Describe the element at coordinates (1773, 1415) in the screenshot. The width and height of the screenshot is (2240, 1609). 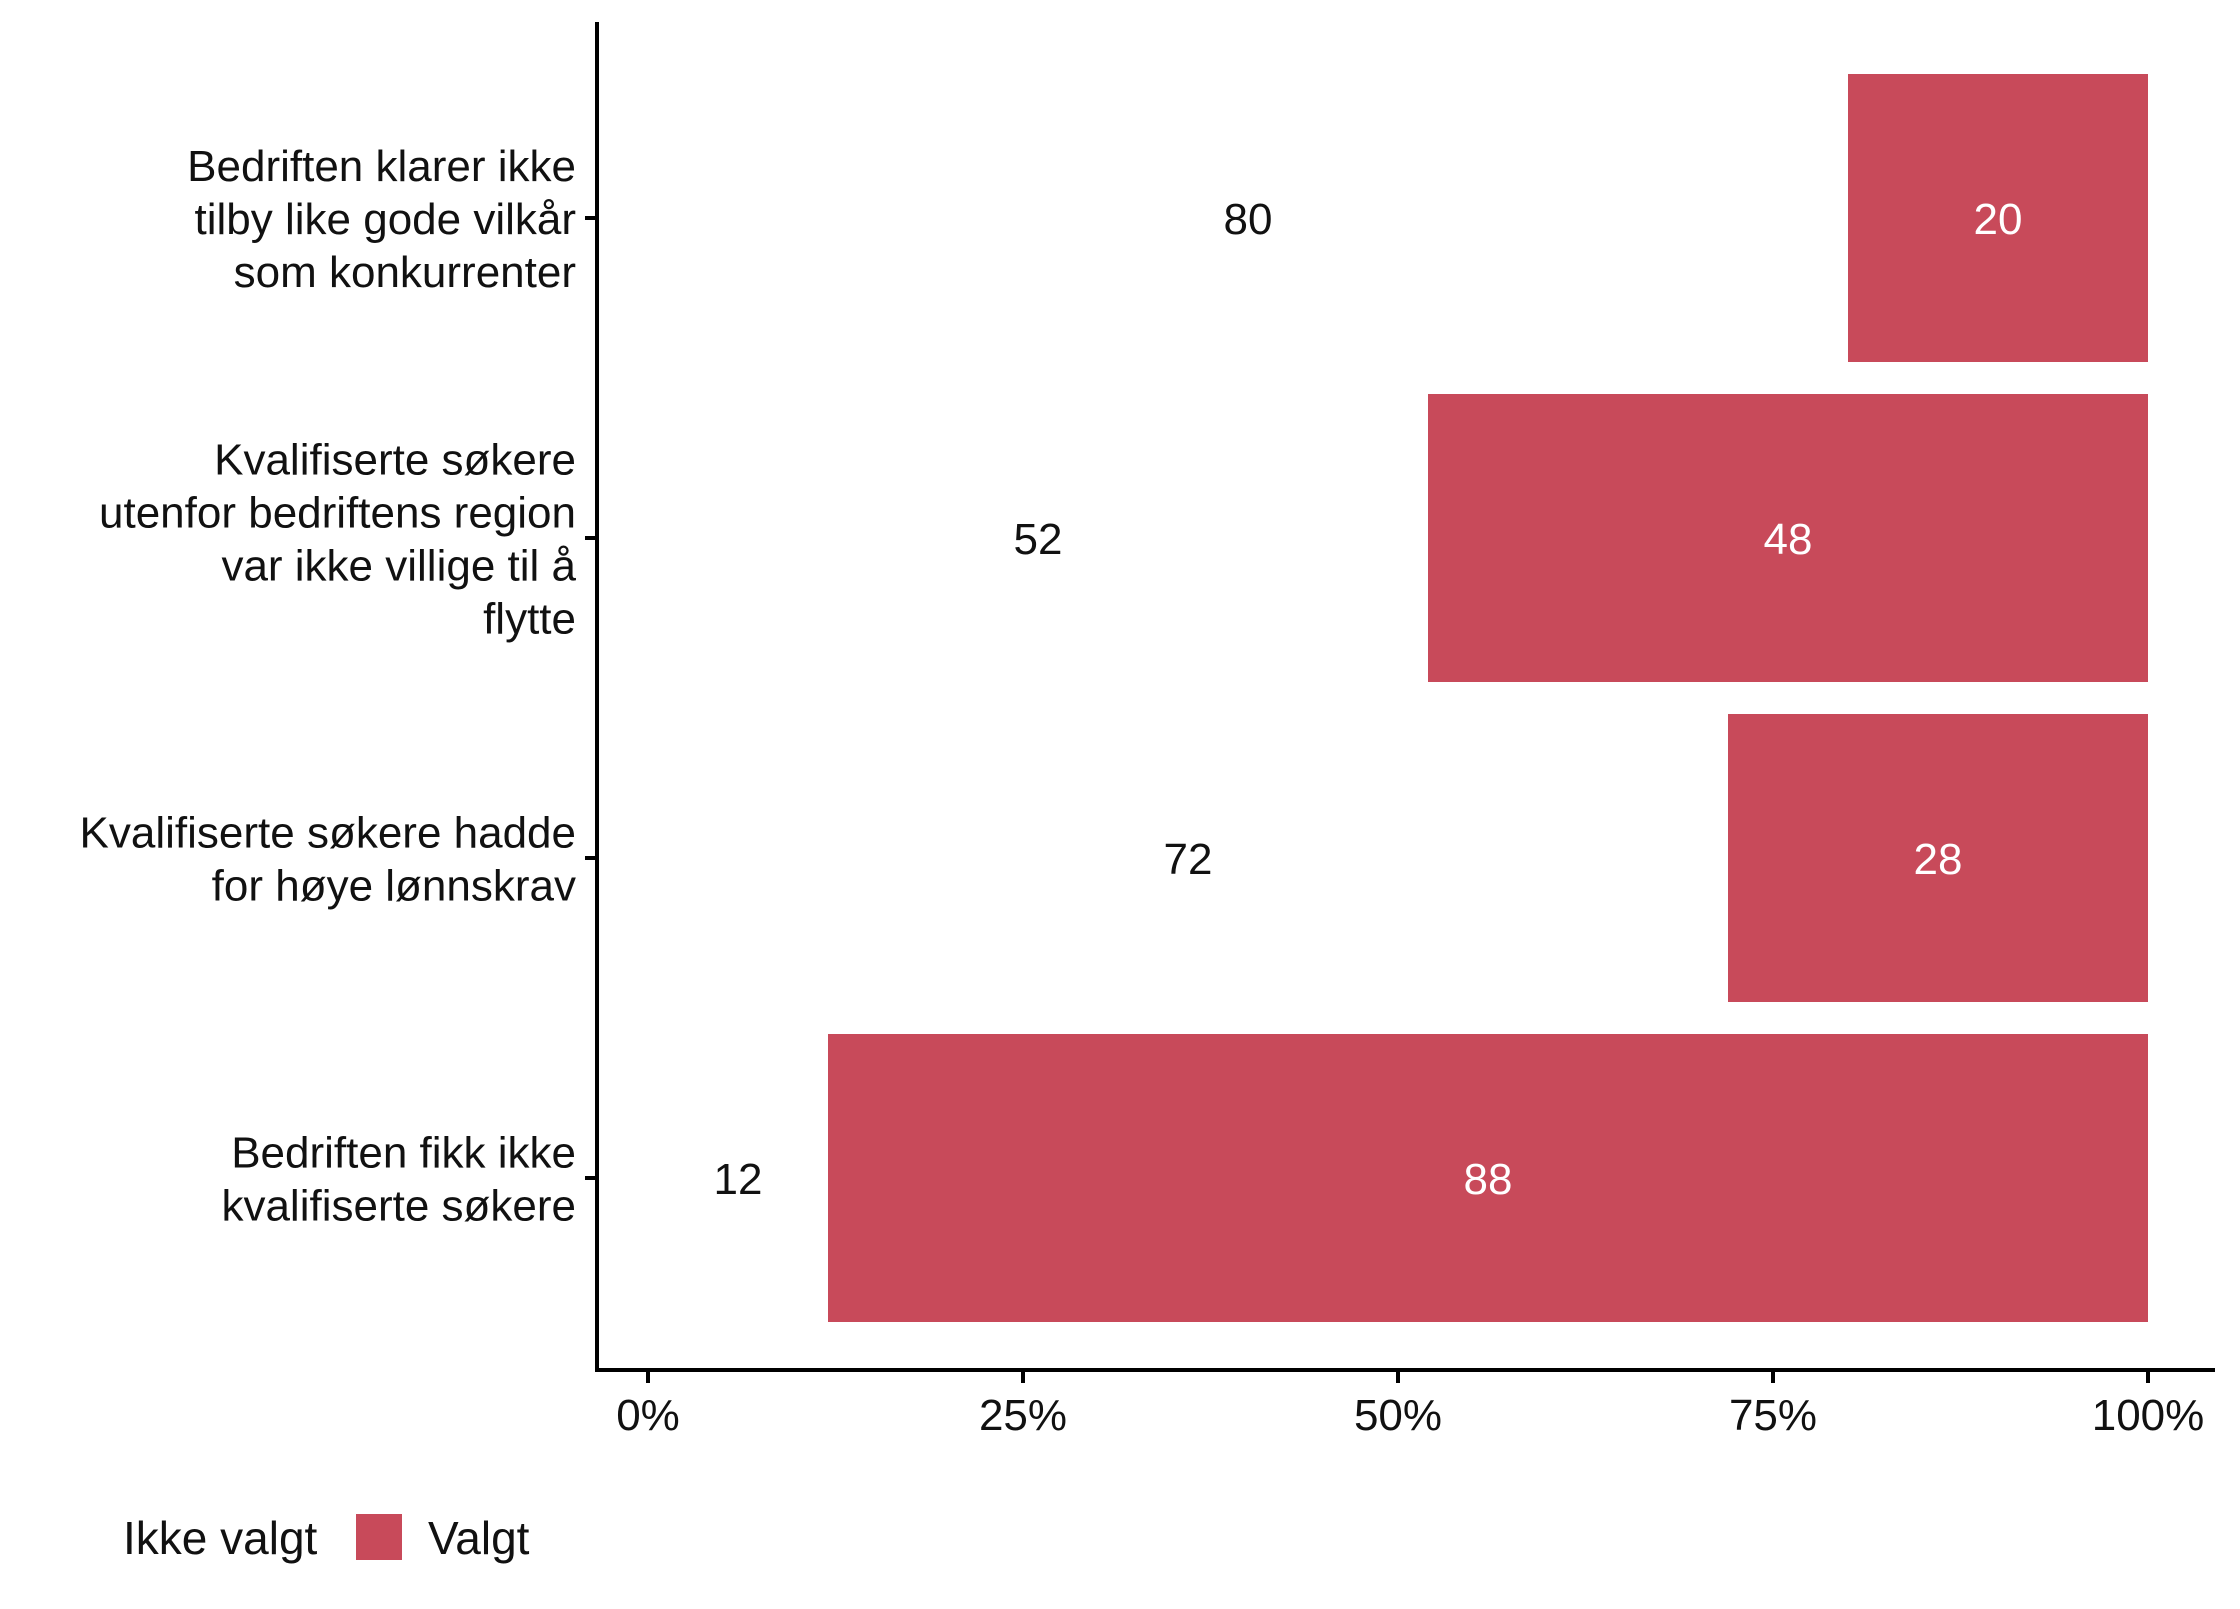
I see `x-tick-label-3: 75%` at that location.